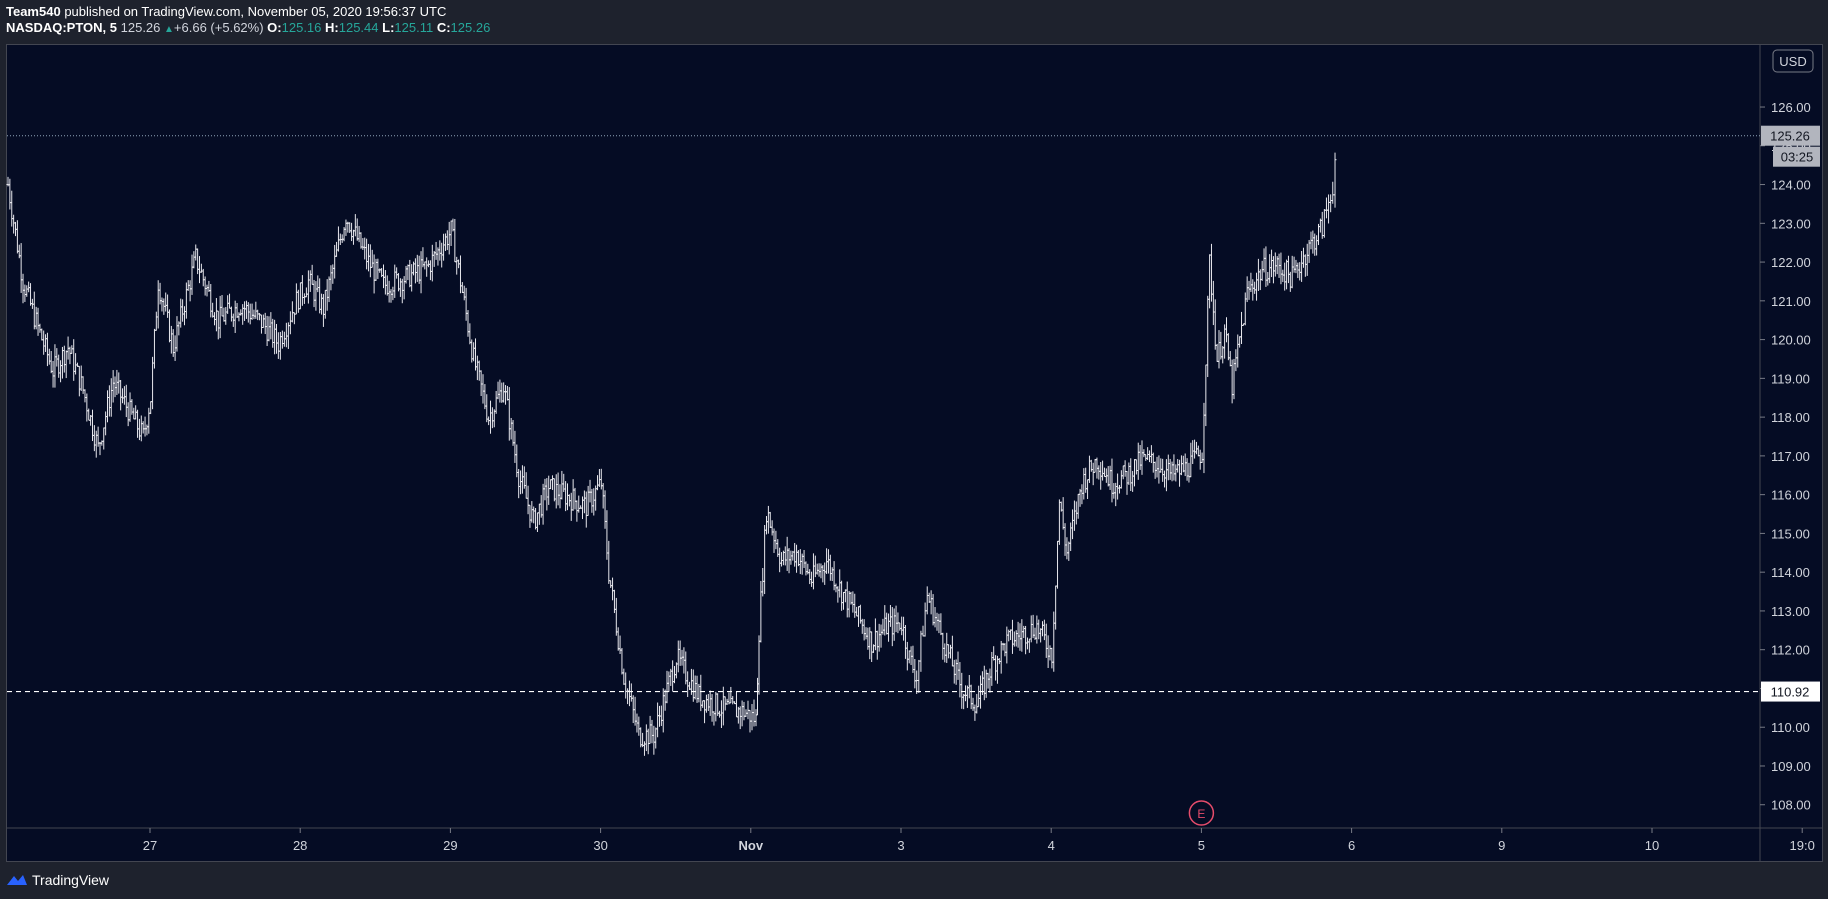  I want to click on earnings-event-label: E, so click(1201, 814).